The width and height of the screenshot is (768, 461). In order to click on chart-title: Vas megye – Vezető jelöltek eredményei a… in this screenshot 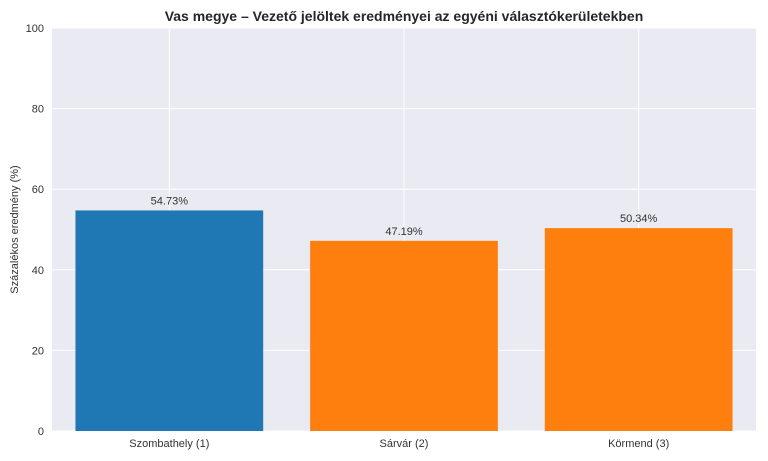, I will do `click(404, 16)`.